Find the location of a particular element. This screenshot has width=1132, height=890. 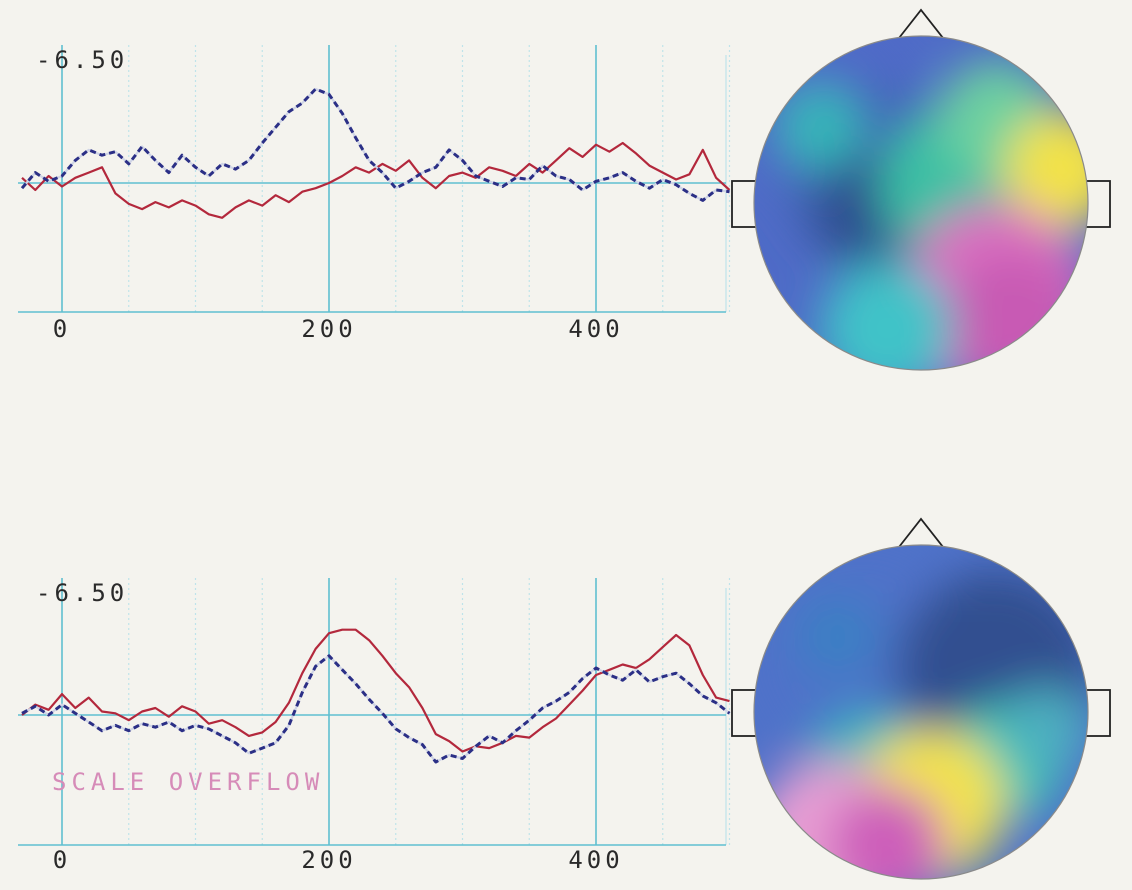

bottom-solid-series is located at coordinates (375, 690).